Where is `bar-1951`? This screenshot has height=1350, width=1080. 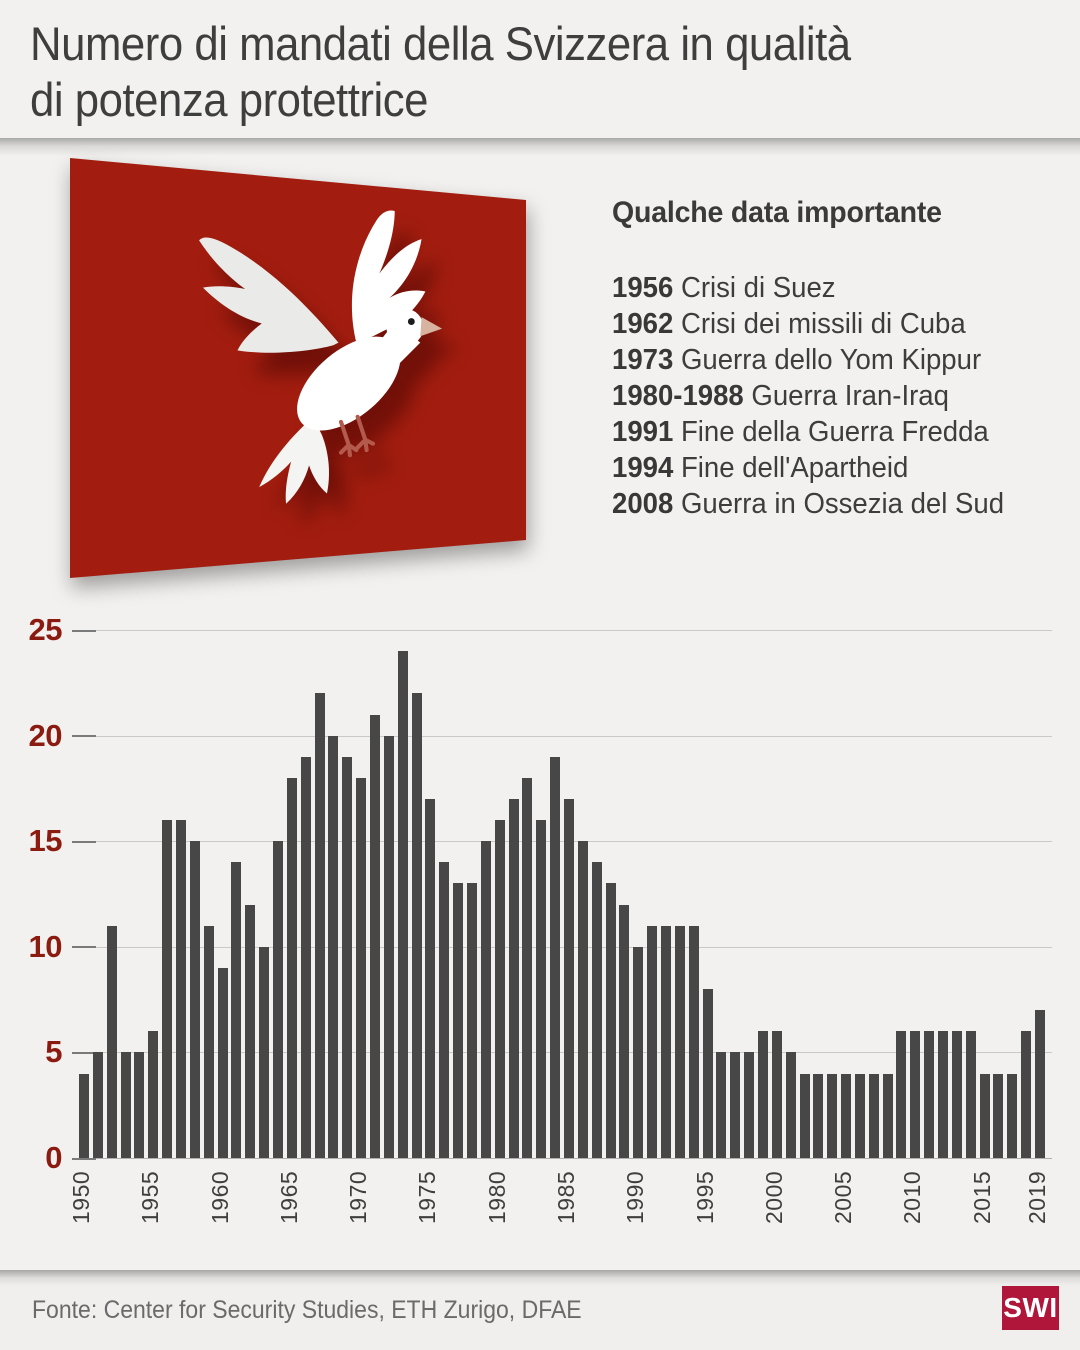
bar-1951 is located at coordinates (97, 1105).